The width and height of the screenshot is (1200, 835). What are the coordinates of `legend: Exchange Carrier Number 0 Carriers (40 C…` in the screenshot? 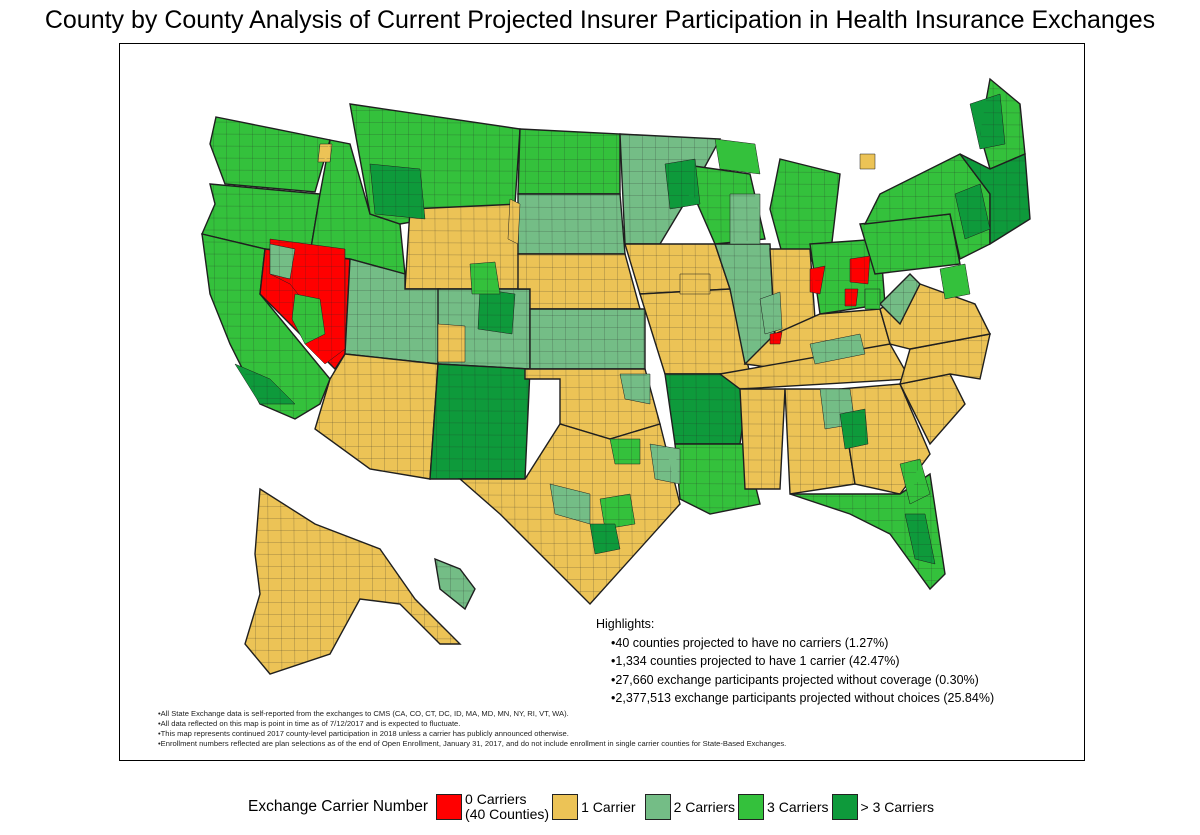 It's located at (592, 807).